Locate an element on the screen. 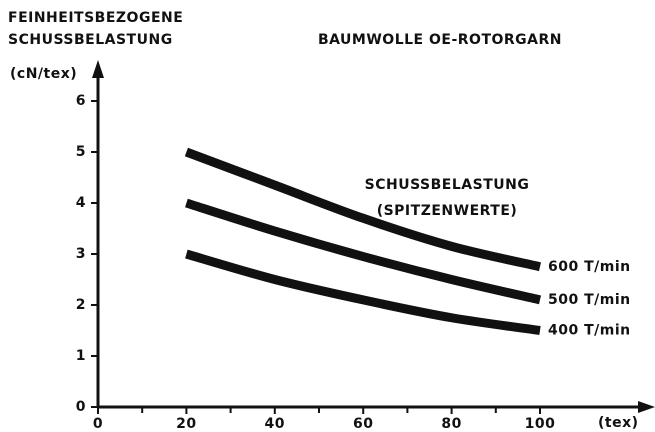 The image size is (655, 432). x-tick-label: 60 is located at coordinates (363, 424).